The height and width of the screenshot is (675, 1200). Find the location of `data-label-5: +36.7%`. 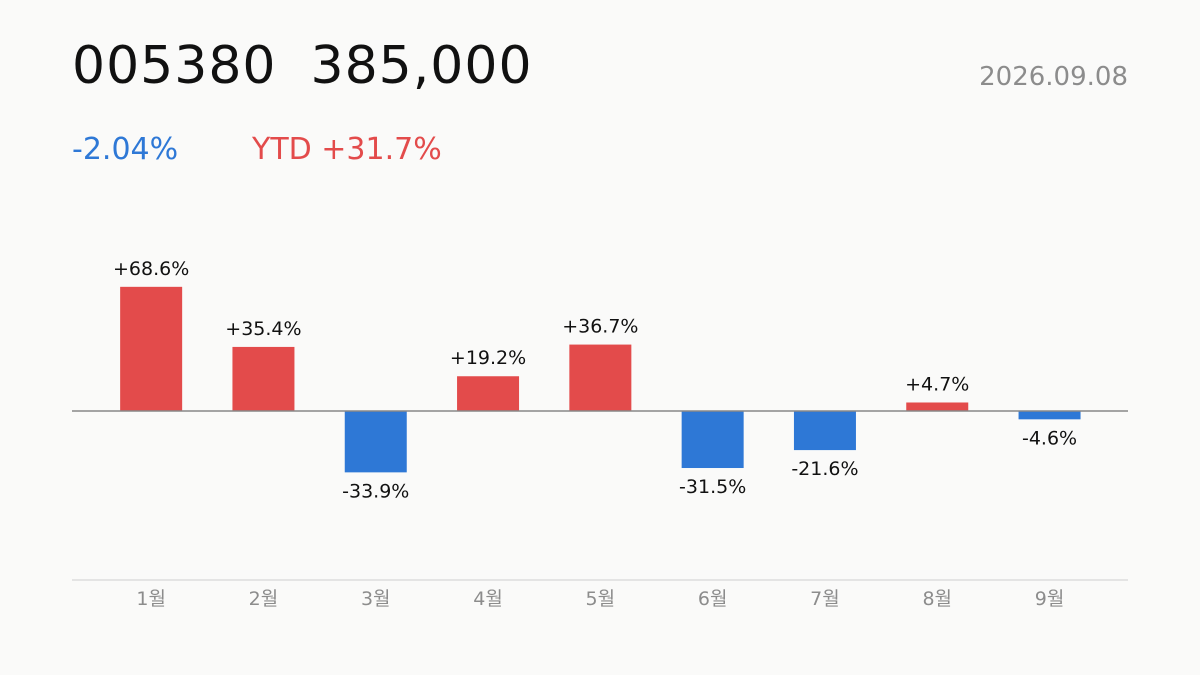

data-label-5: +36.7% is located at coordinates (600, 327).